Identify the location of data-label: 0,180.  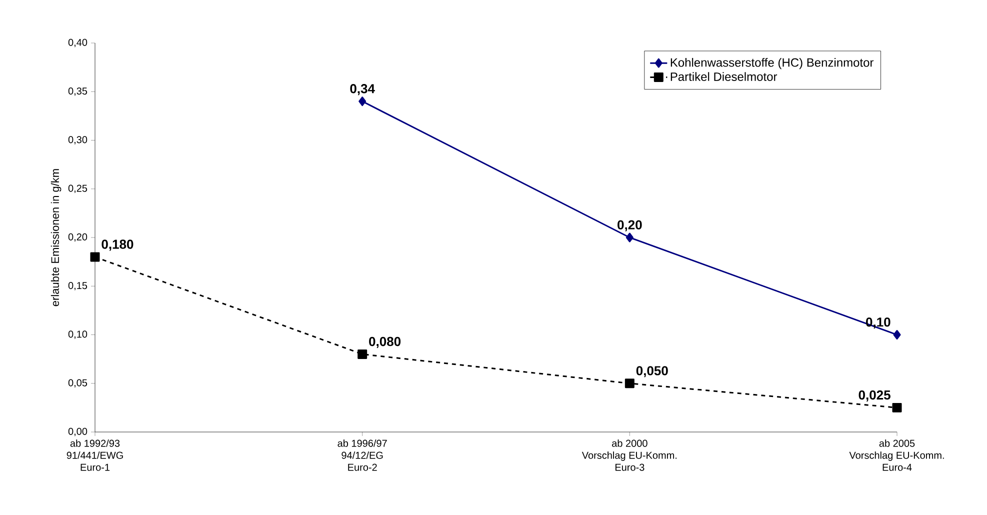
(118, 245).